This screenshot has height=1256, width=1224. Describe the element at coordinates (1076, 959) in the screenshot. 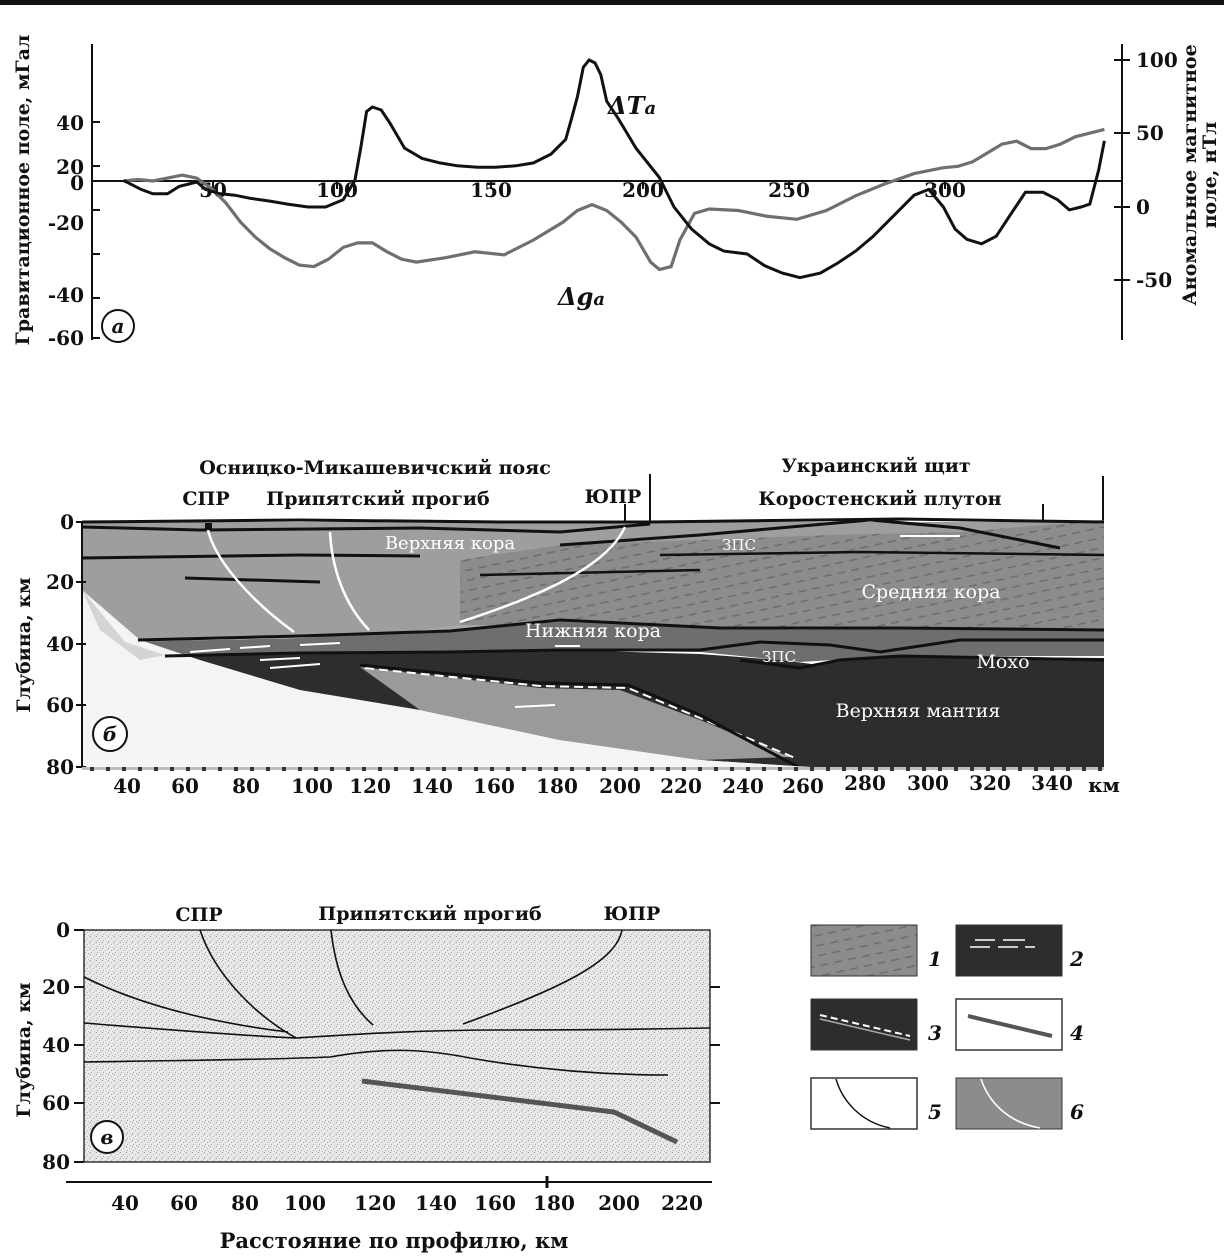

I see `legend-number: 2` at that location.